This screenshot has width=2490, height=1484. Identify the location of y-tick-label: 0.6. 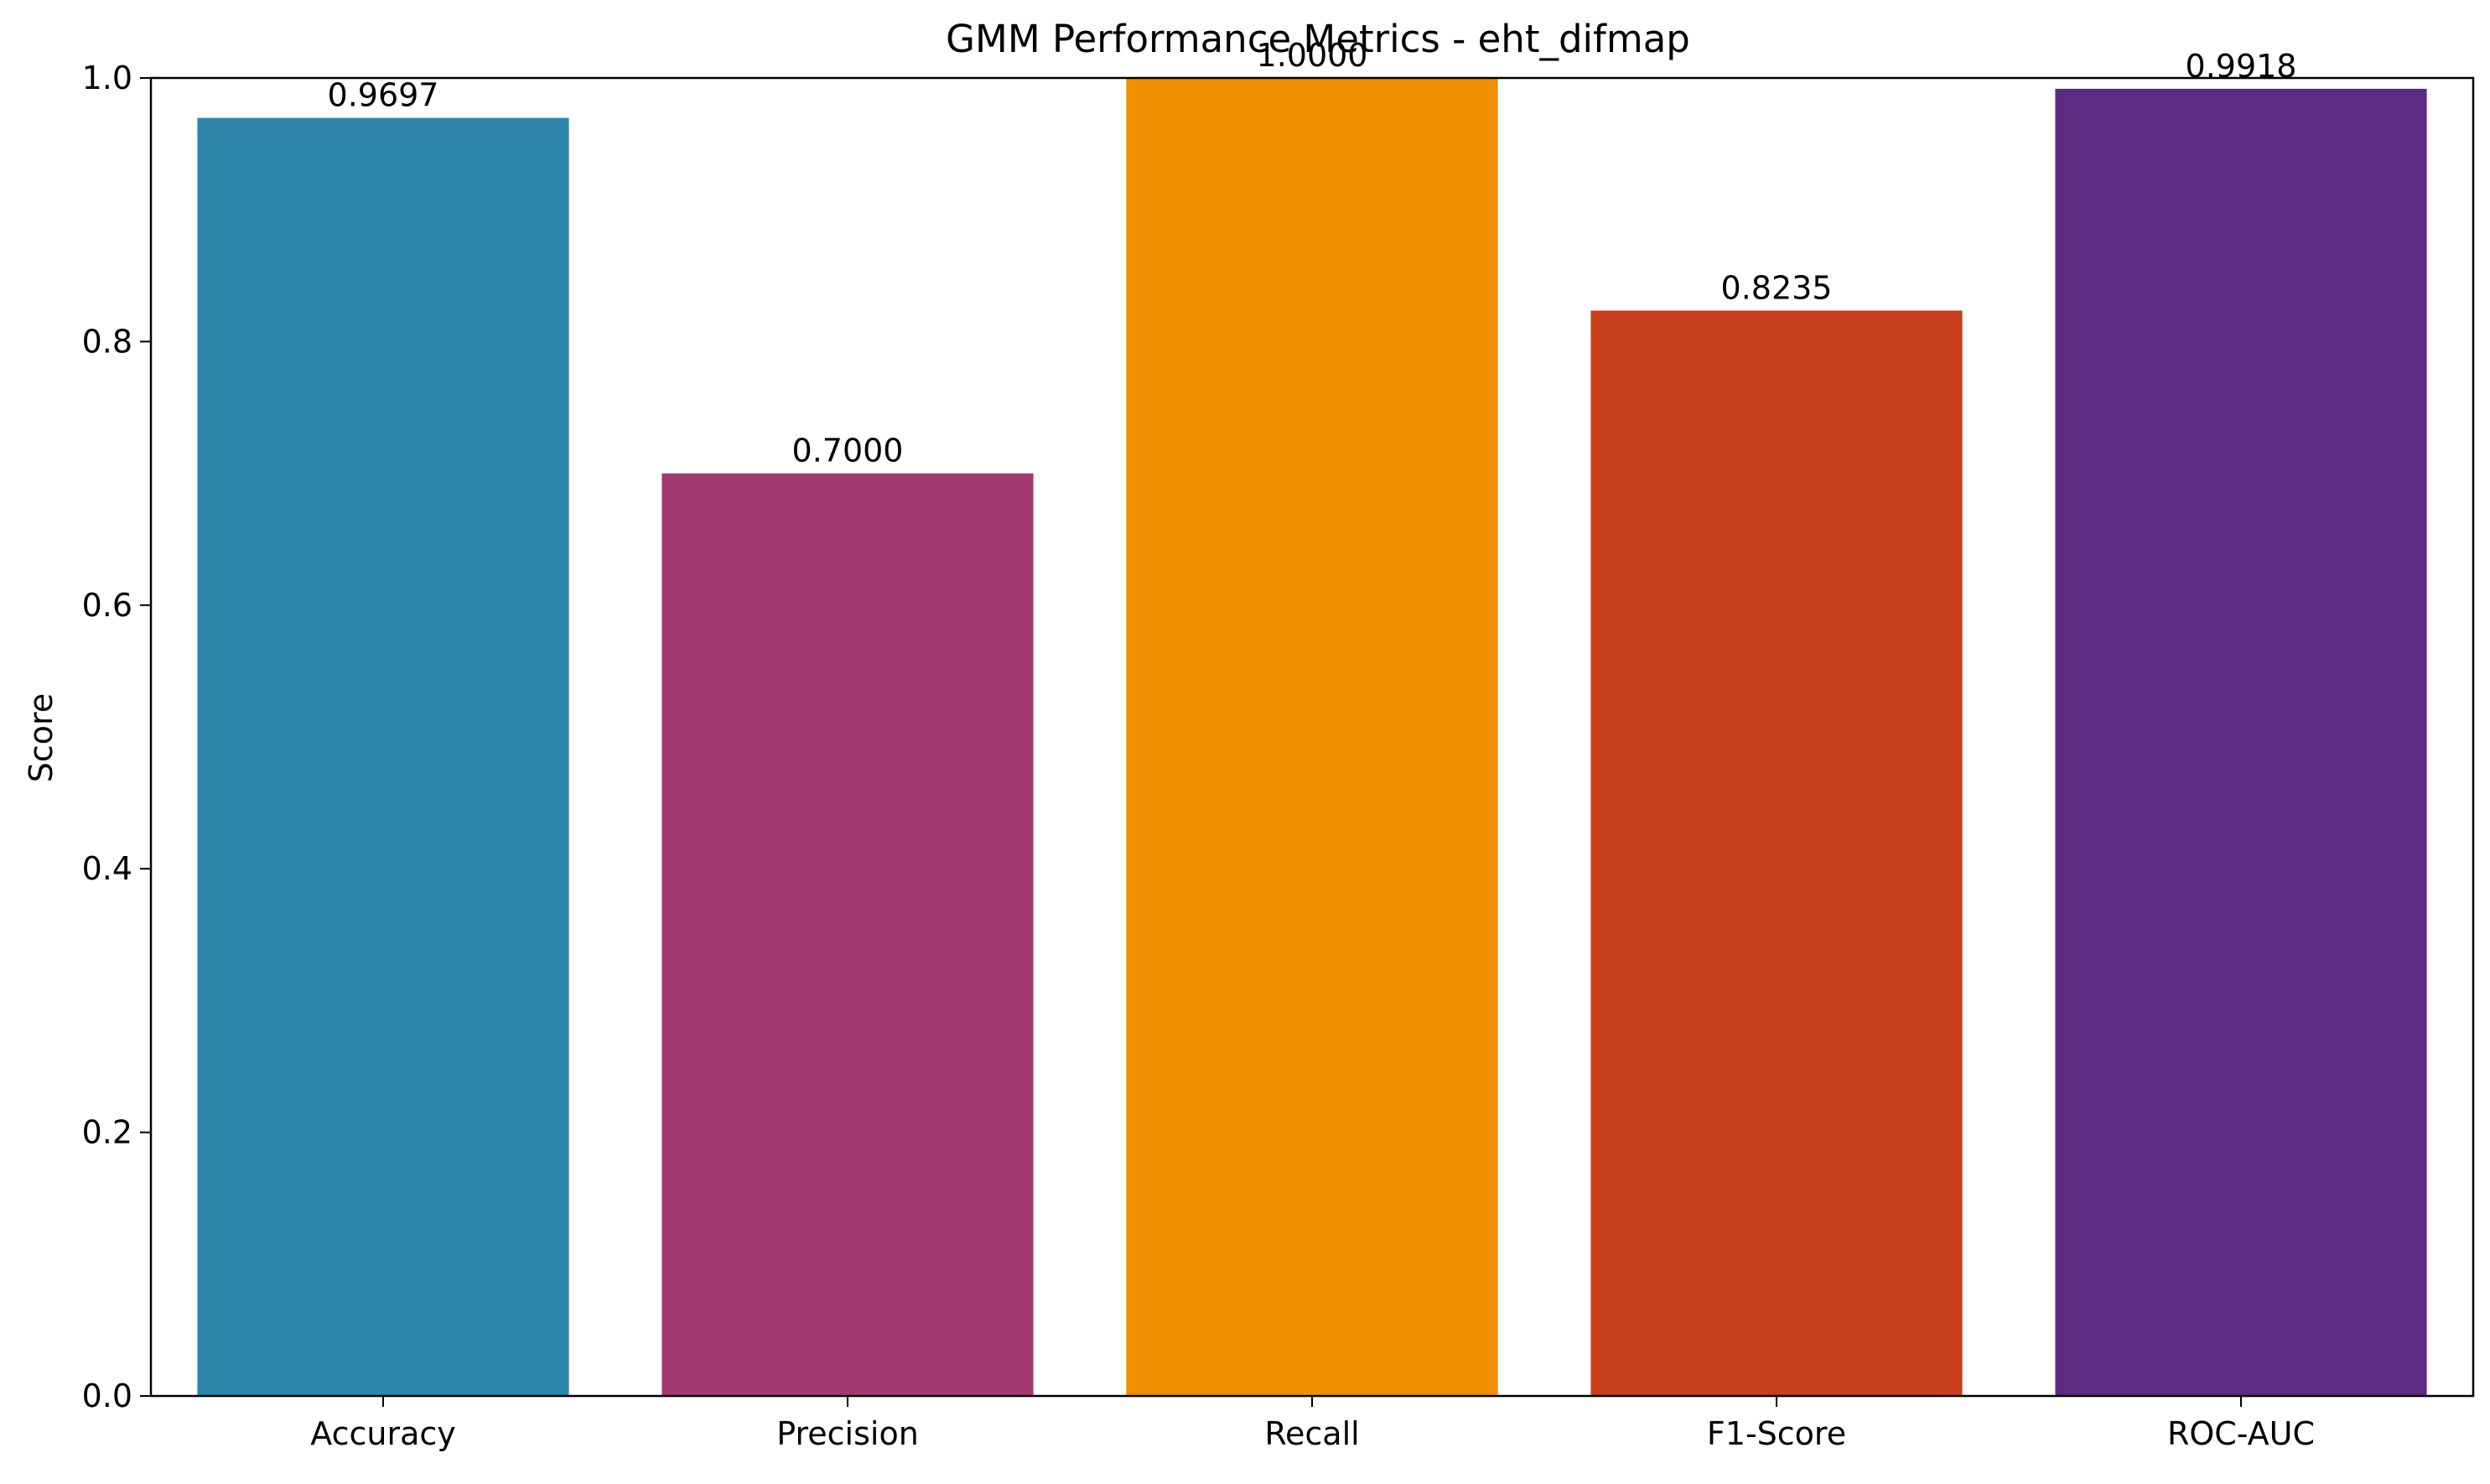
(107, 605).